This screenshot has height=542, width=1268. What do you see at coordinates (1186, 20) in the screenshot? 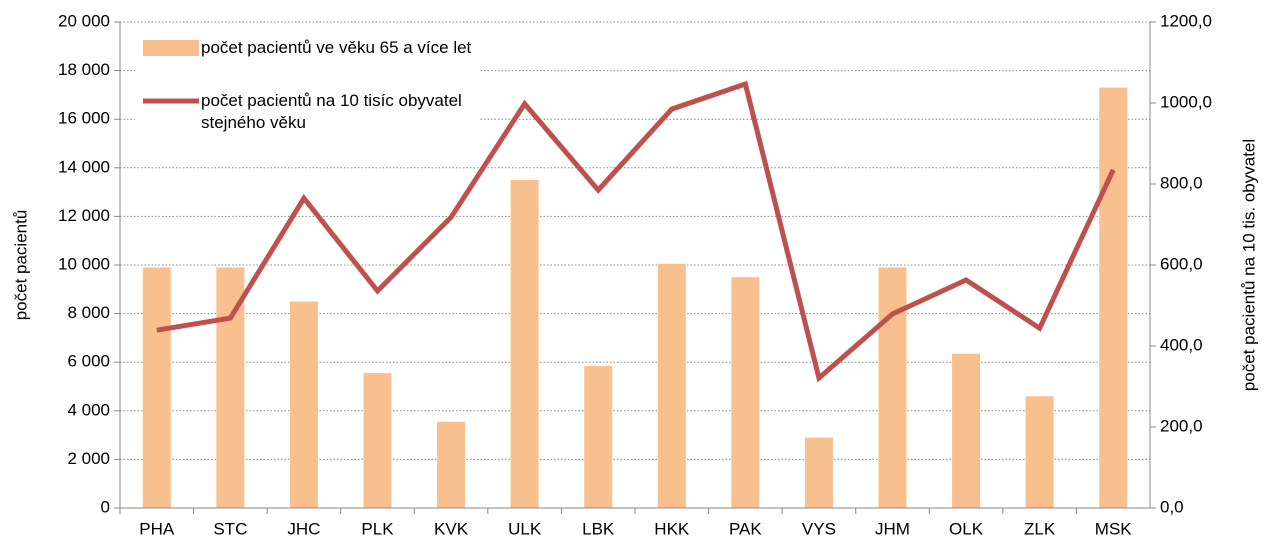
I see `y2-tick-label: 1200,0` at bounding box center [1186, 20].